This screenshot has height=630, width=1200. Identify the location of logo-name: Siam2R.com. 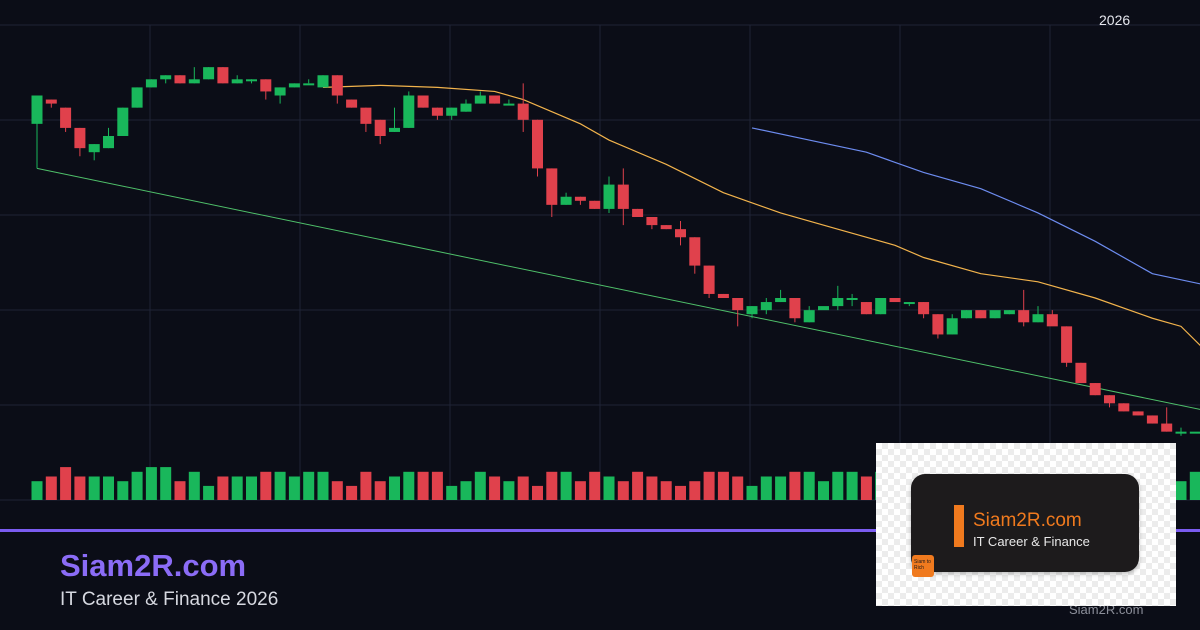
(1027, 520).